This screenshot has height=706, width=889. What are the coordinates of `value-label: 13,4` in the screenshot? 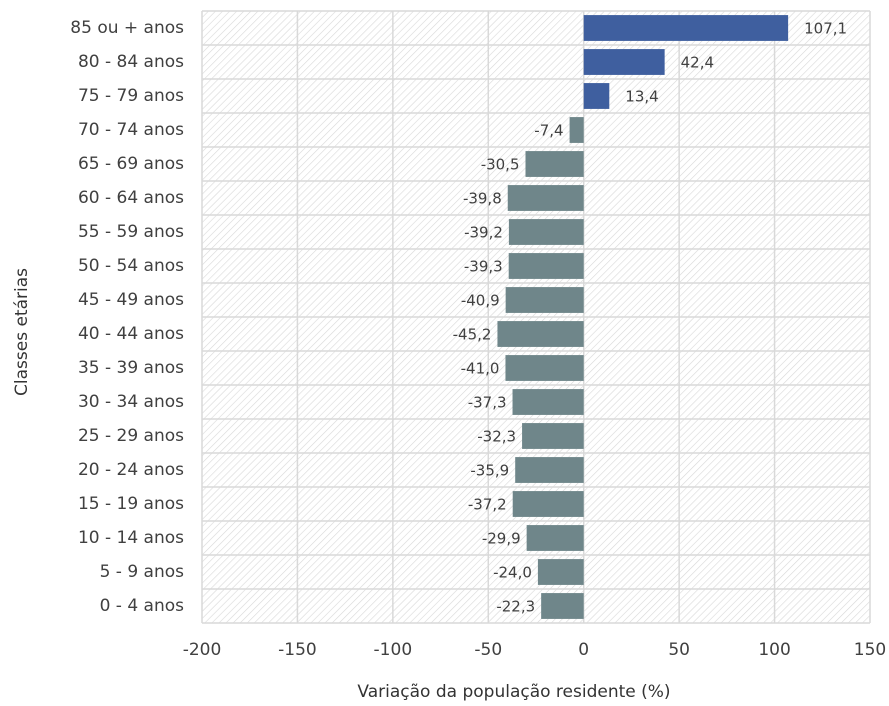 It's located at (641, 97).